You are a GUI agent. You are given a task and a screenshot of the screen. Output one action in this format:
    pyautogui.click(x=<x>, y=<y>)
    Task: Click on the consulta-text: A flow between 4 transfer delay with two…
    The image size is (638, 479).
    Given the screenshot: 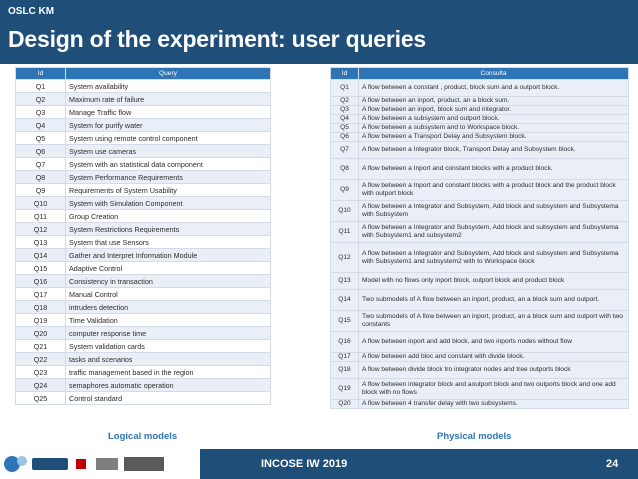 What is the action you would take?
    pyautogui.click(x=493, y=404)
    